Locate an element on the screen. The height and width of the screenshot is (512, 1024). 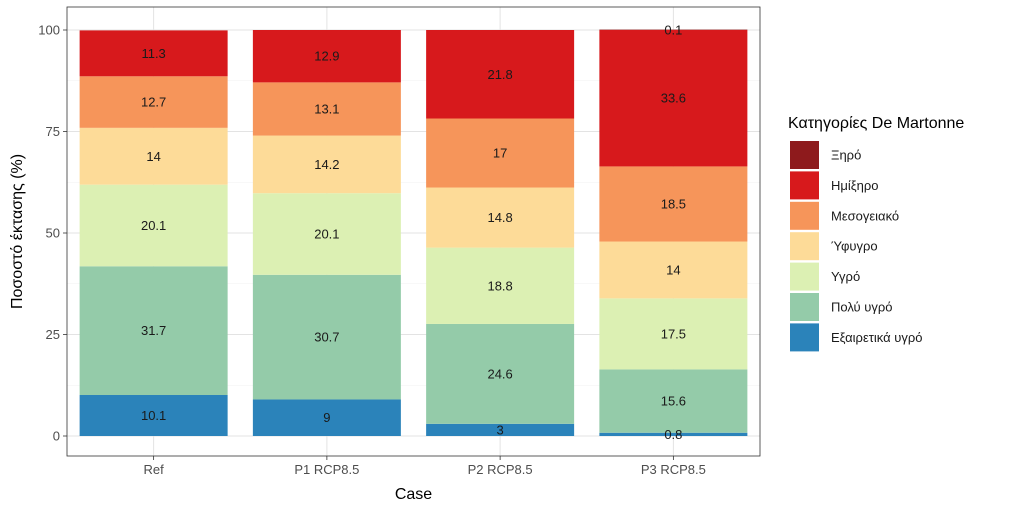
data-label: 10.1 is located at coordinates (153, 415).